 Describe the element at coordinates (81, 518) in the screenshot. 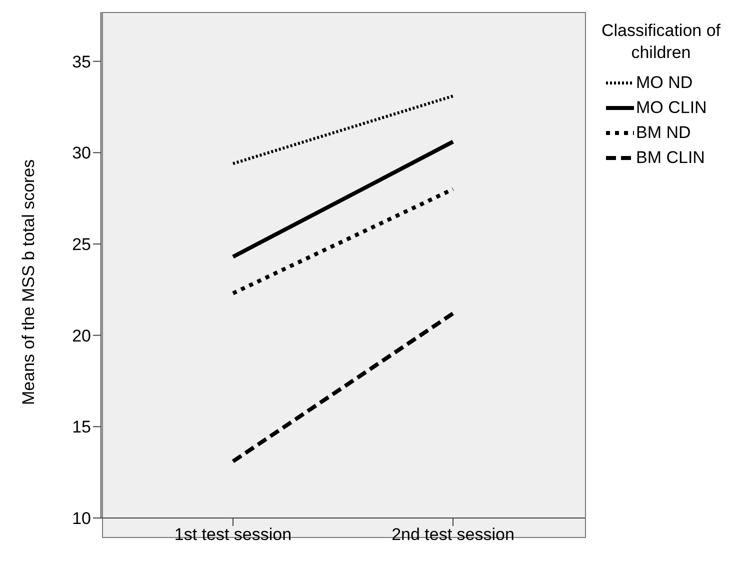

I see `y-tick-label: 10` at that location.